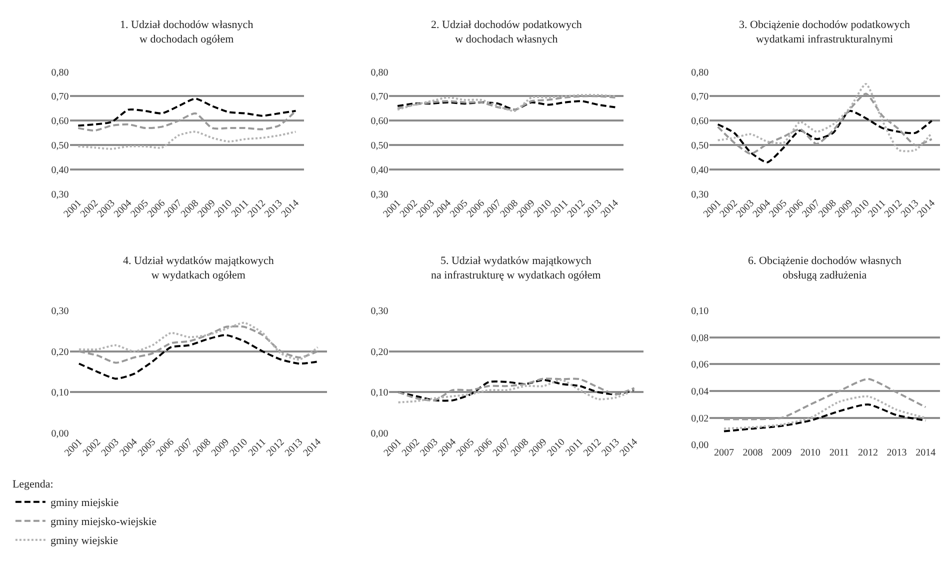  I want to click on y-tick-label: 0,02, so click(700, 418).